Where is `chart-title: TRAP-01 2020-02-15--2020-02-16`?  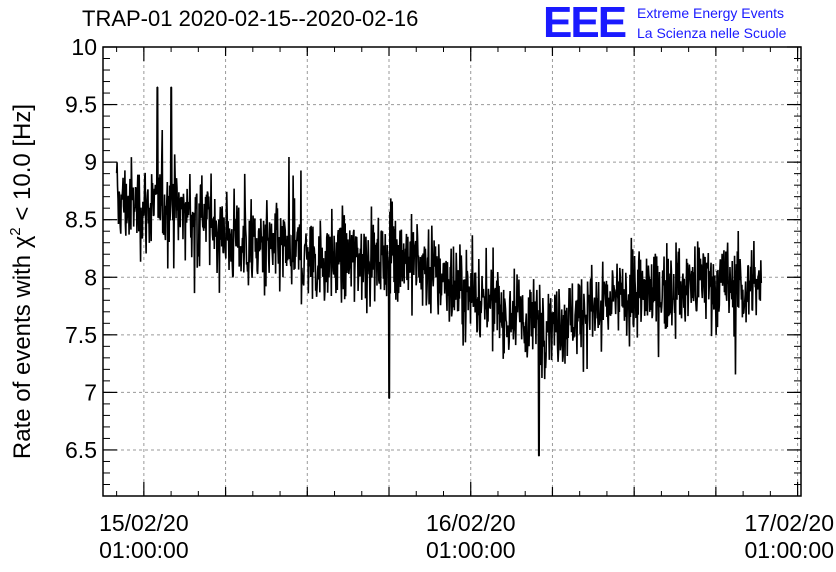 chart-title: TRAP-01 2020-02-15--2020-02-16 is located at coordinates (250, 18).